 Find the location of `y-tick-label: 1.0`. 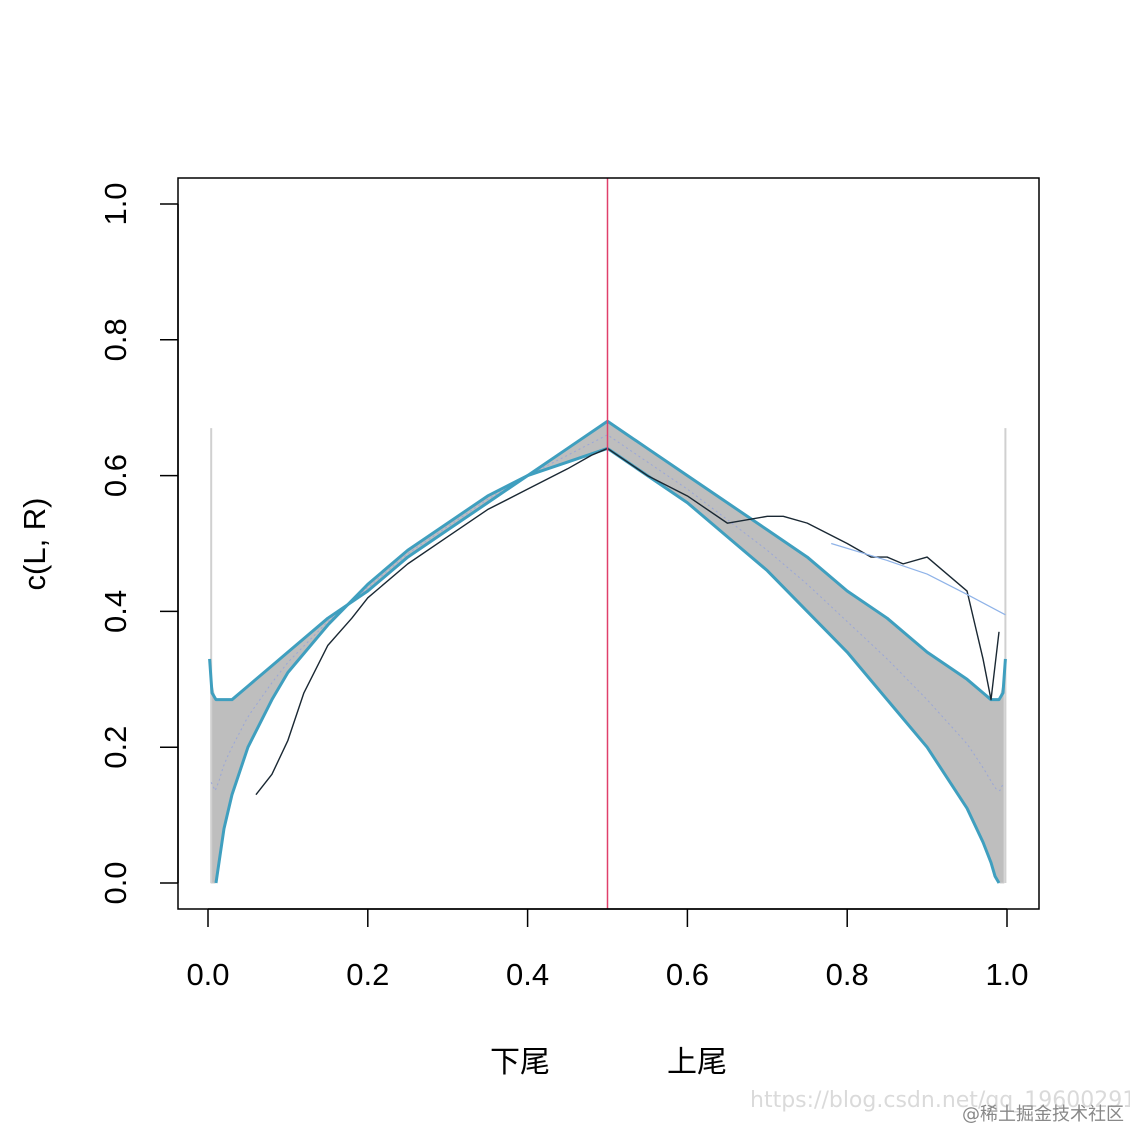

y-tick-label: 1.0 is located at coordinates (115, 203).